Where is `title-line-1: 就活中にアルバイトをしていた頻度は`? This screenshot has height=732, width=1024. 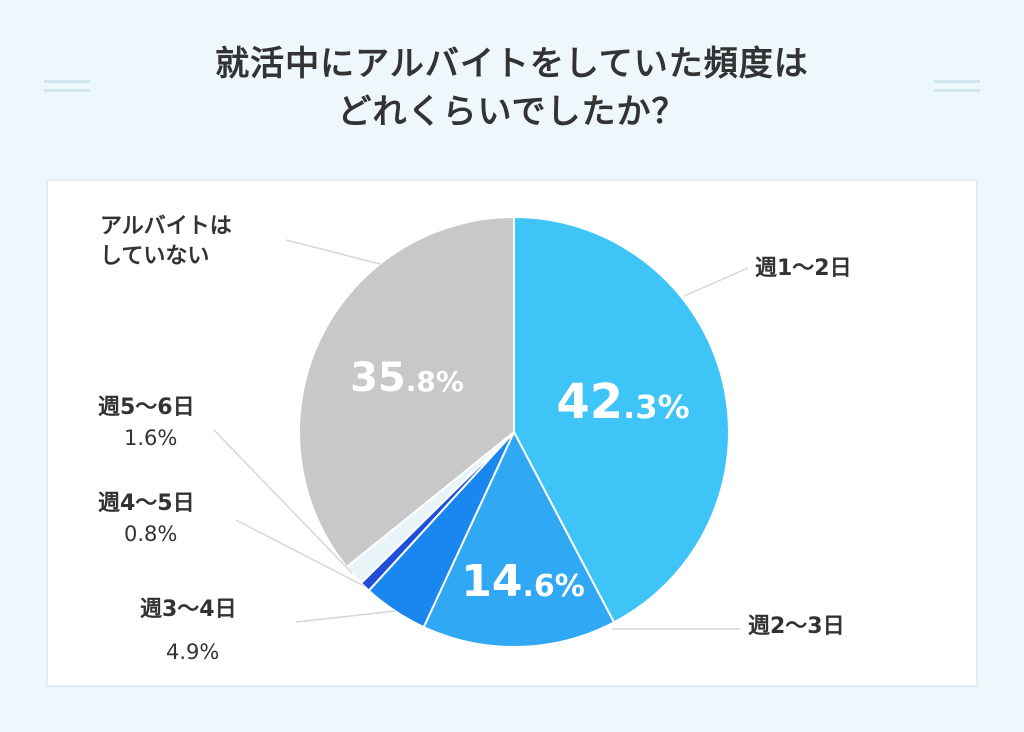
title-line-1: 就活中にアルバイトをしていた頻度は is located at coordinates (512, 64).